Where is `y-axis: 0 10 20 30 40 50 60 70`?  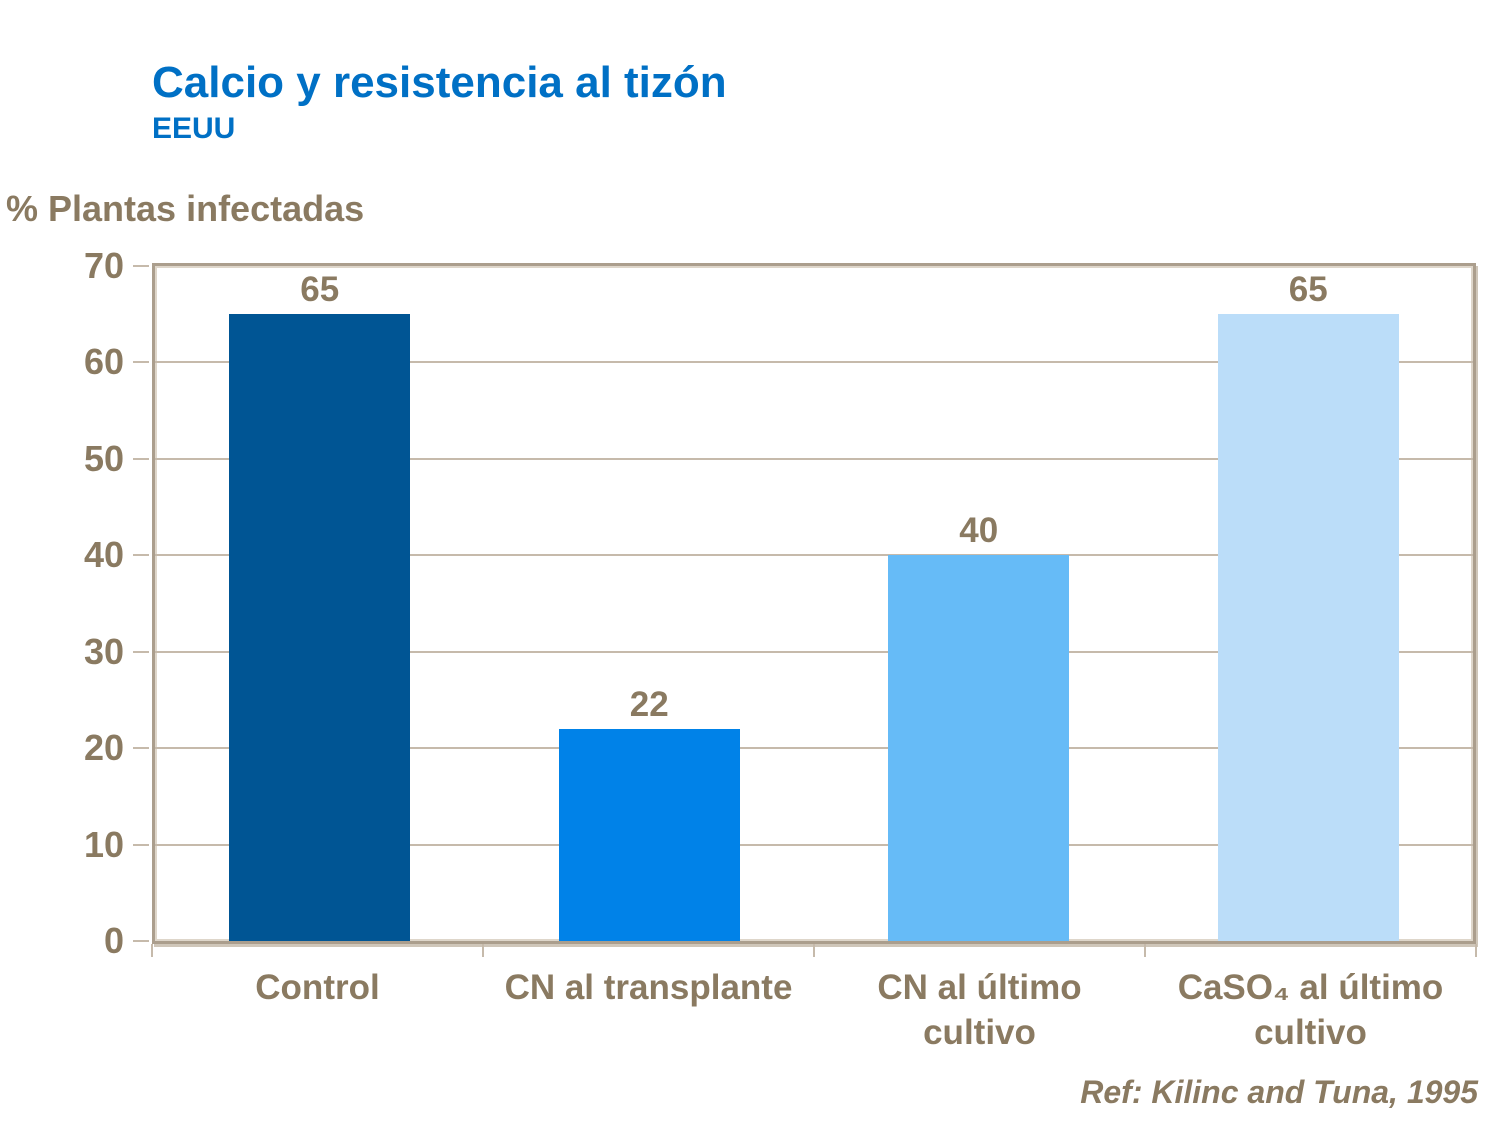 y-axis: 0 10 20 30 40 50 60 70 is located at coordinates (76, 603).